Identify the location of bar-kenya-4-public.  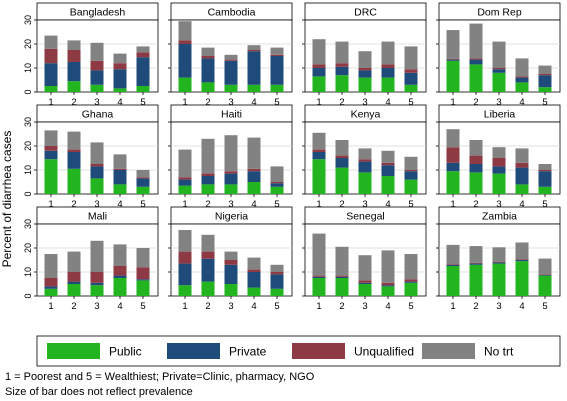
(388, 185).